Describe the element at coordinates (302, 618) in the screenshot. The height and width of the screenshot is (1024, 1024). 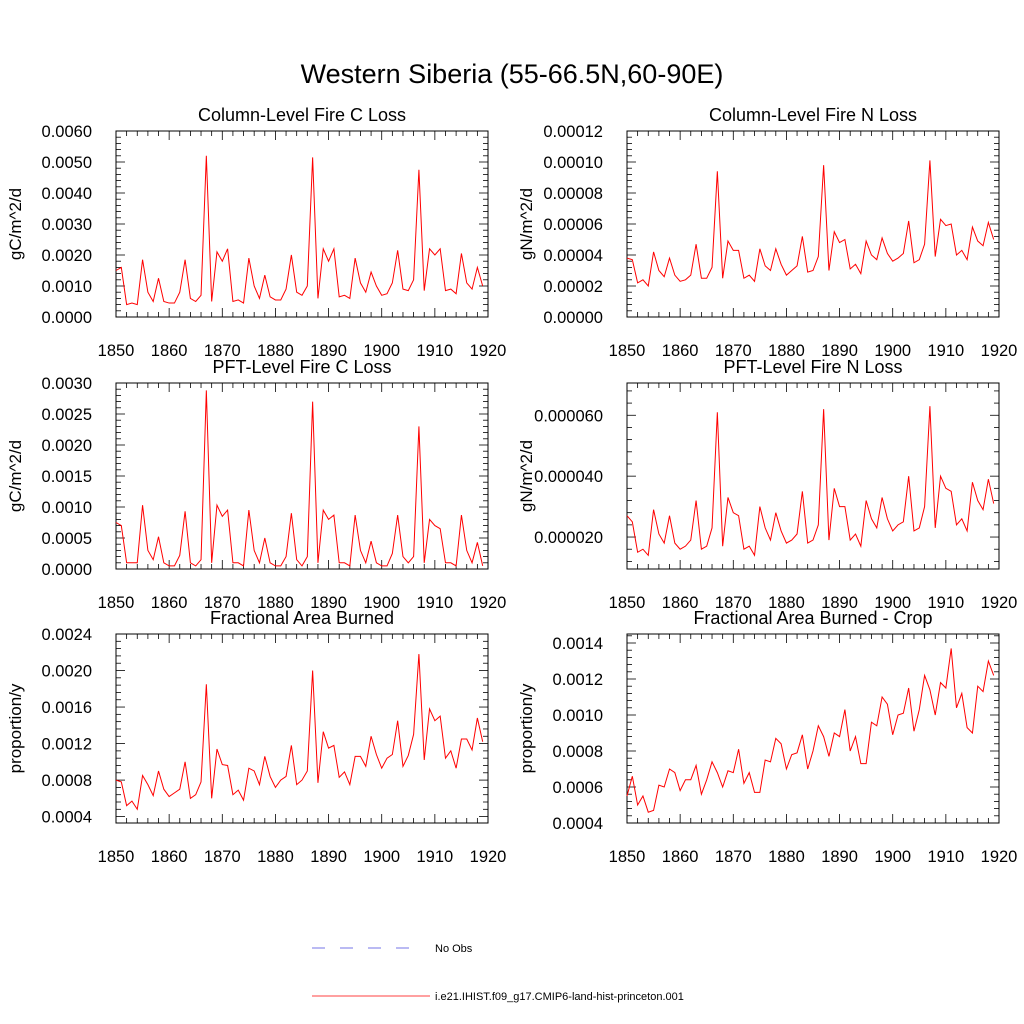
I see `panel-title: Fractional Area Burned` at that location.